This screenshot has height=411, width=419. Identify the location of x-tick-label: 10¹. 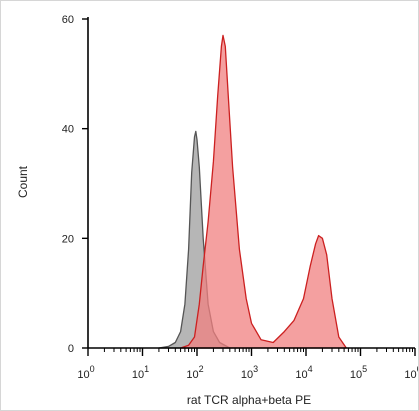
(140, 372).